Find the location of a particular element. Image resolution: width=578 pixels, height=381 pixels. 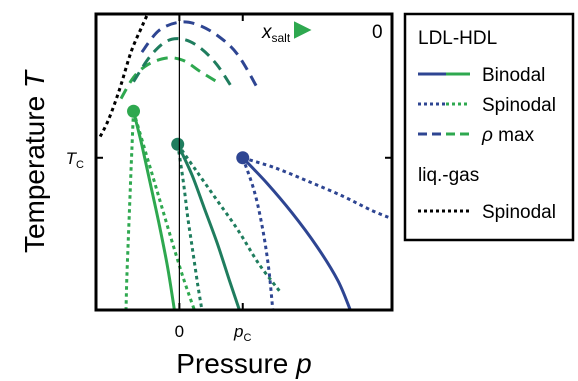

critical-point-green-light is located at coordinates (134, 111).